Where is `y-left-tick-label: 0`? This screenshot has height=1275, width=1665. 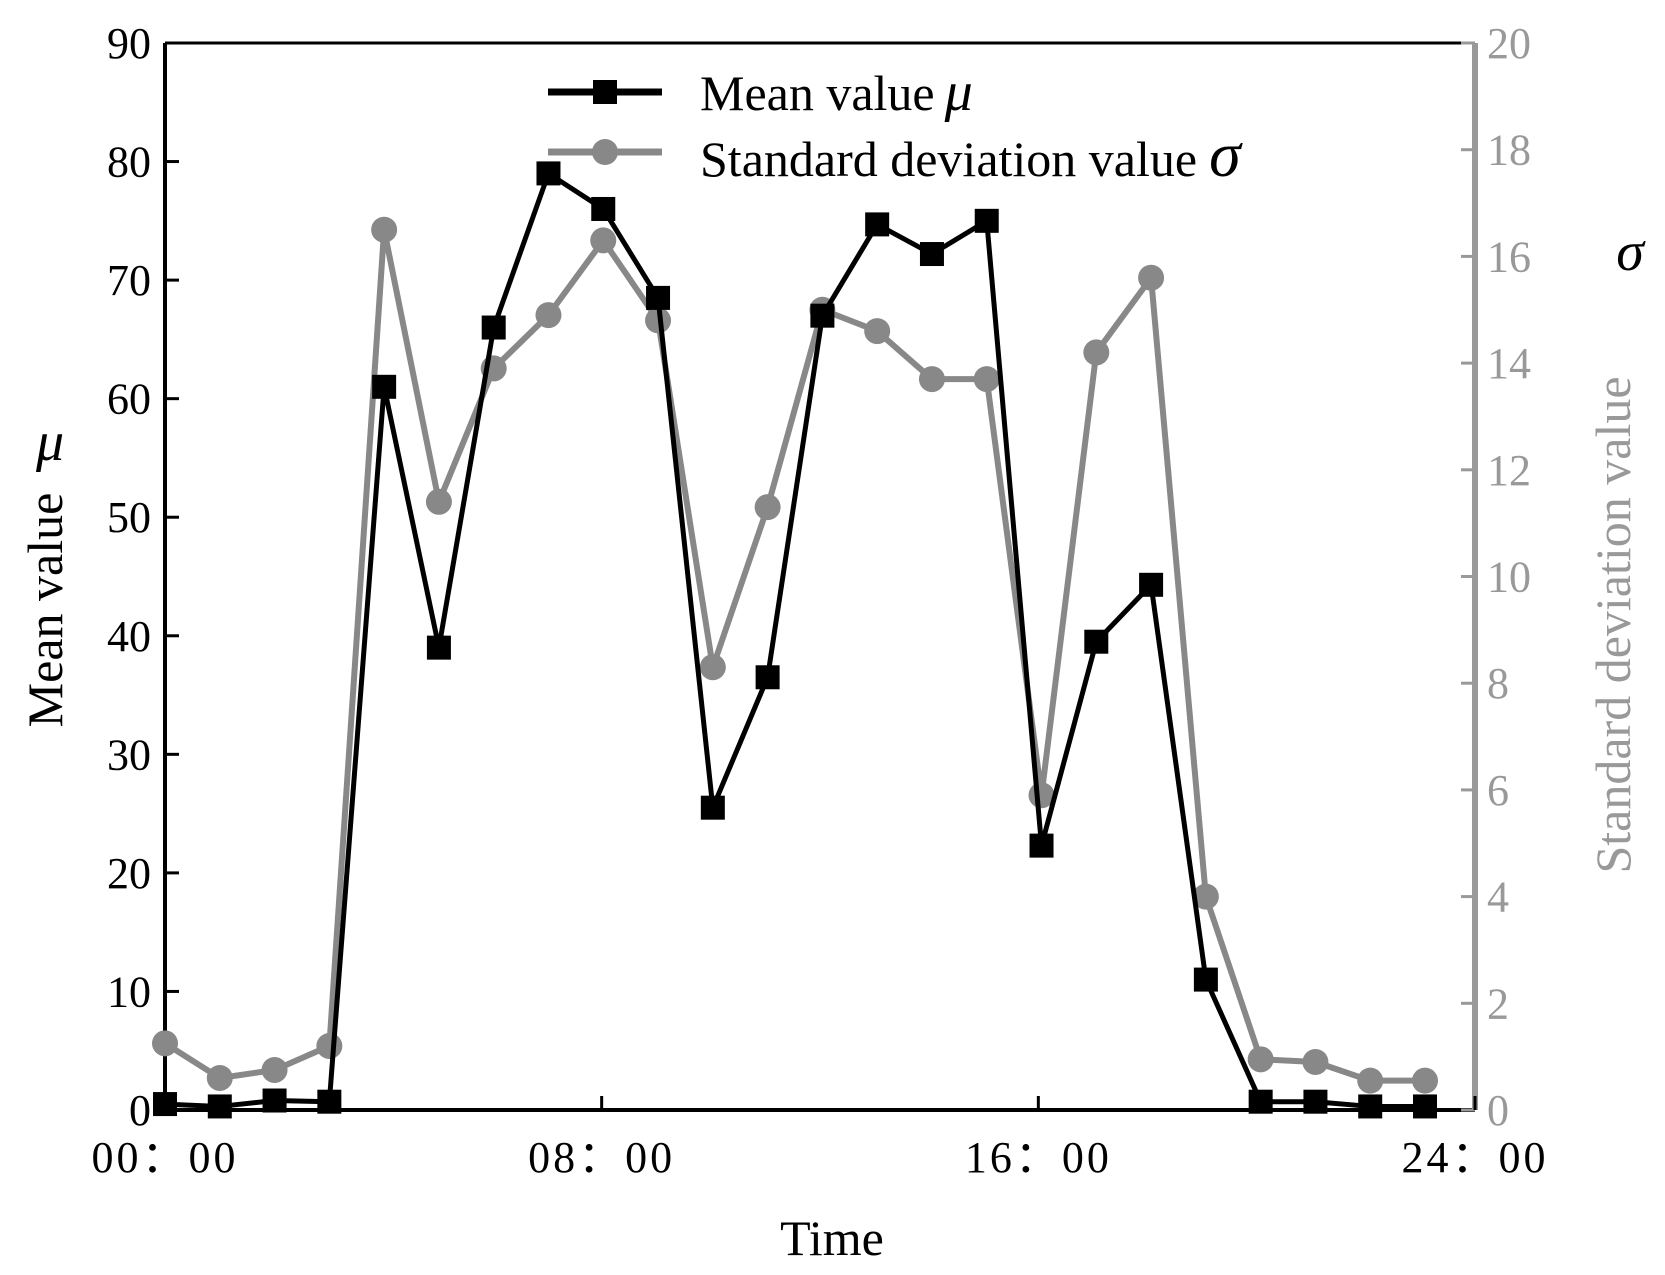 y-left-tick-label: 0 is located at coordinates (140, 1110).